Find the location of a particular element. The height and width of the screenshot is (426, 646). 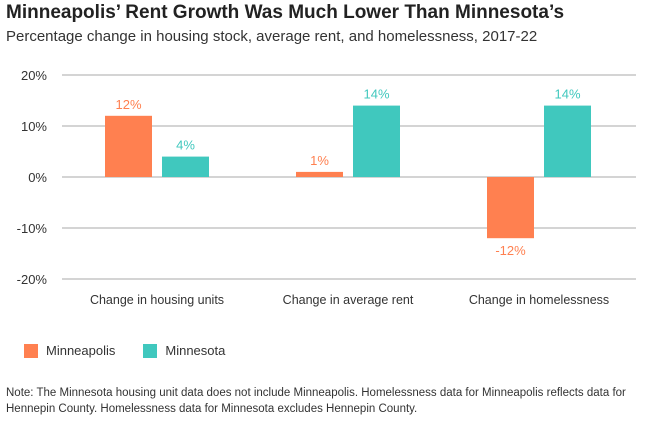

legend-item-minneapolis: Minneapolis is located at coordinates (69, 350).